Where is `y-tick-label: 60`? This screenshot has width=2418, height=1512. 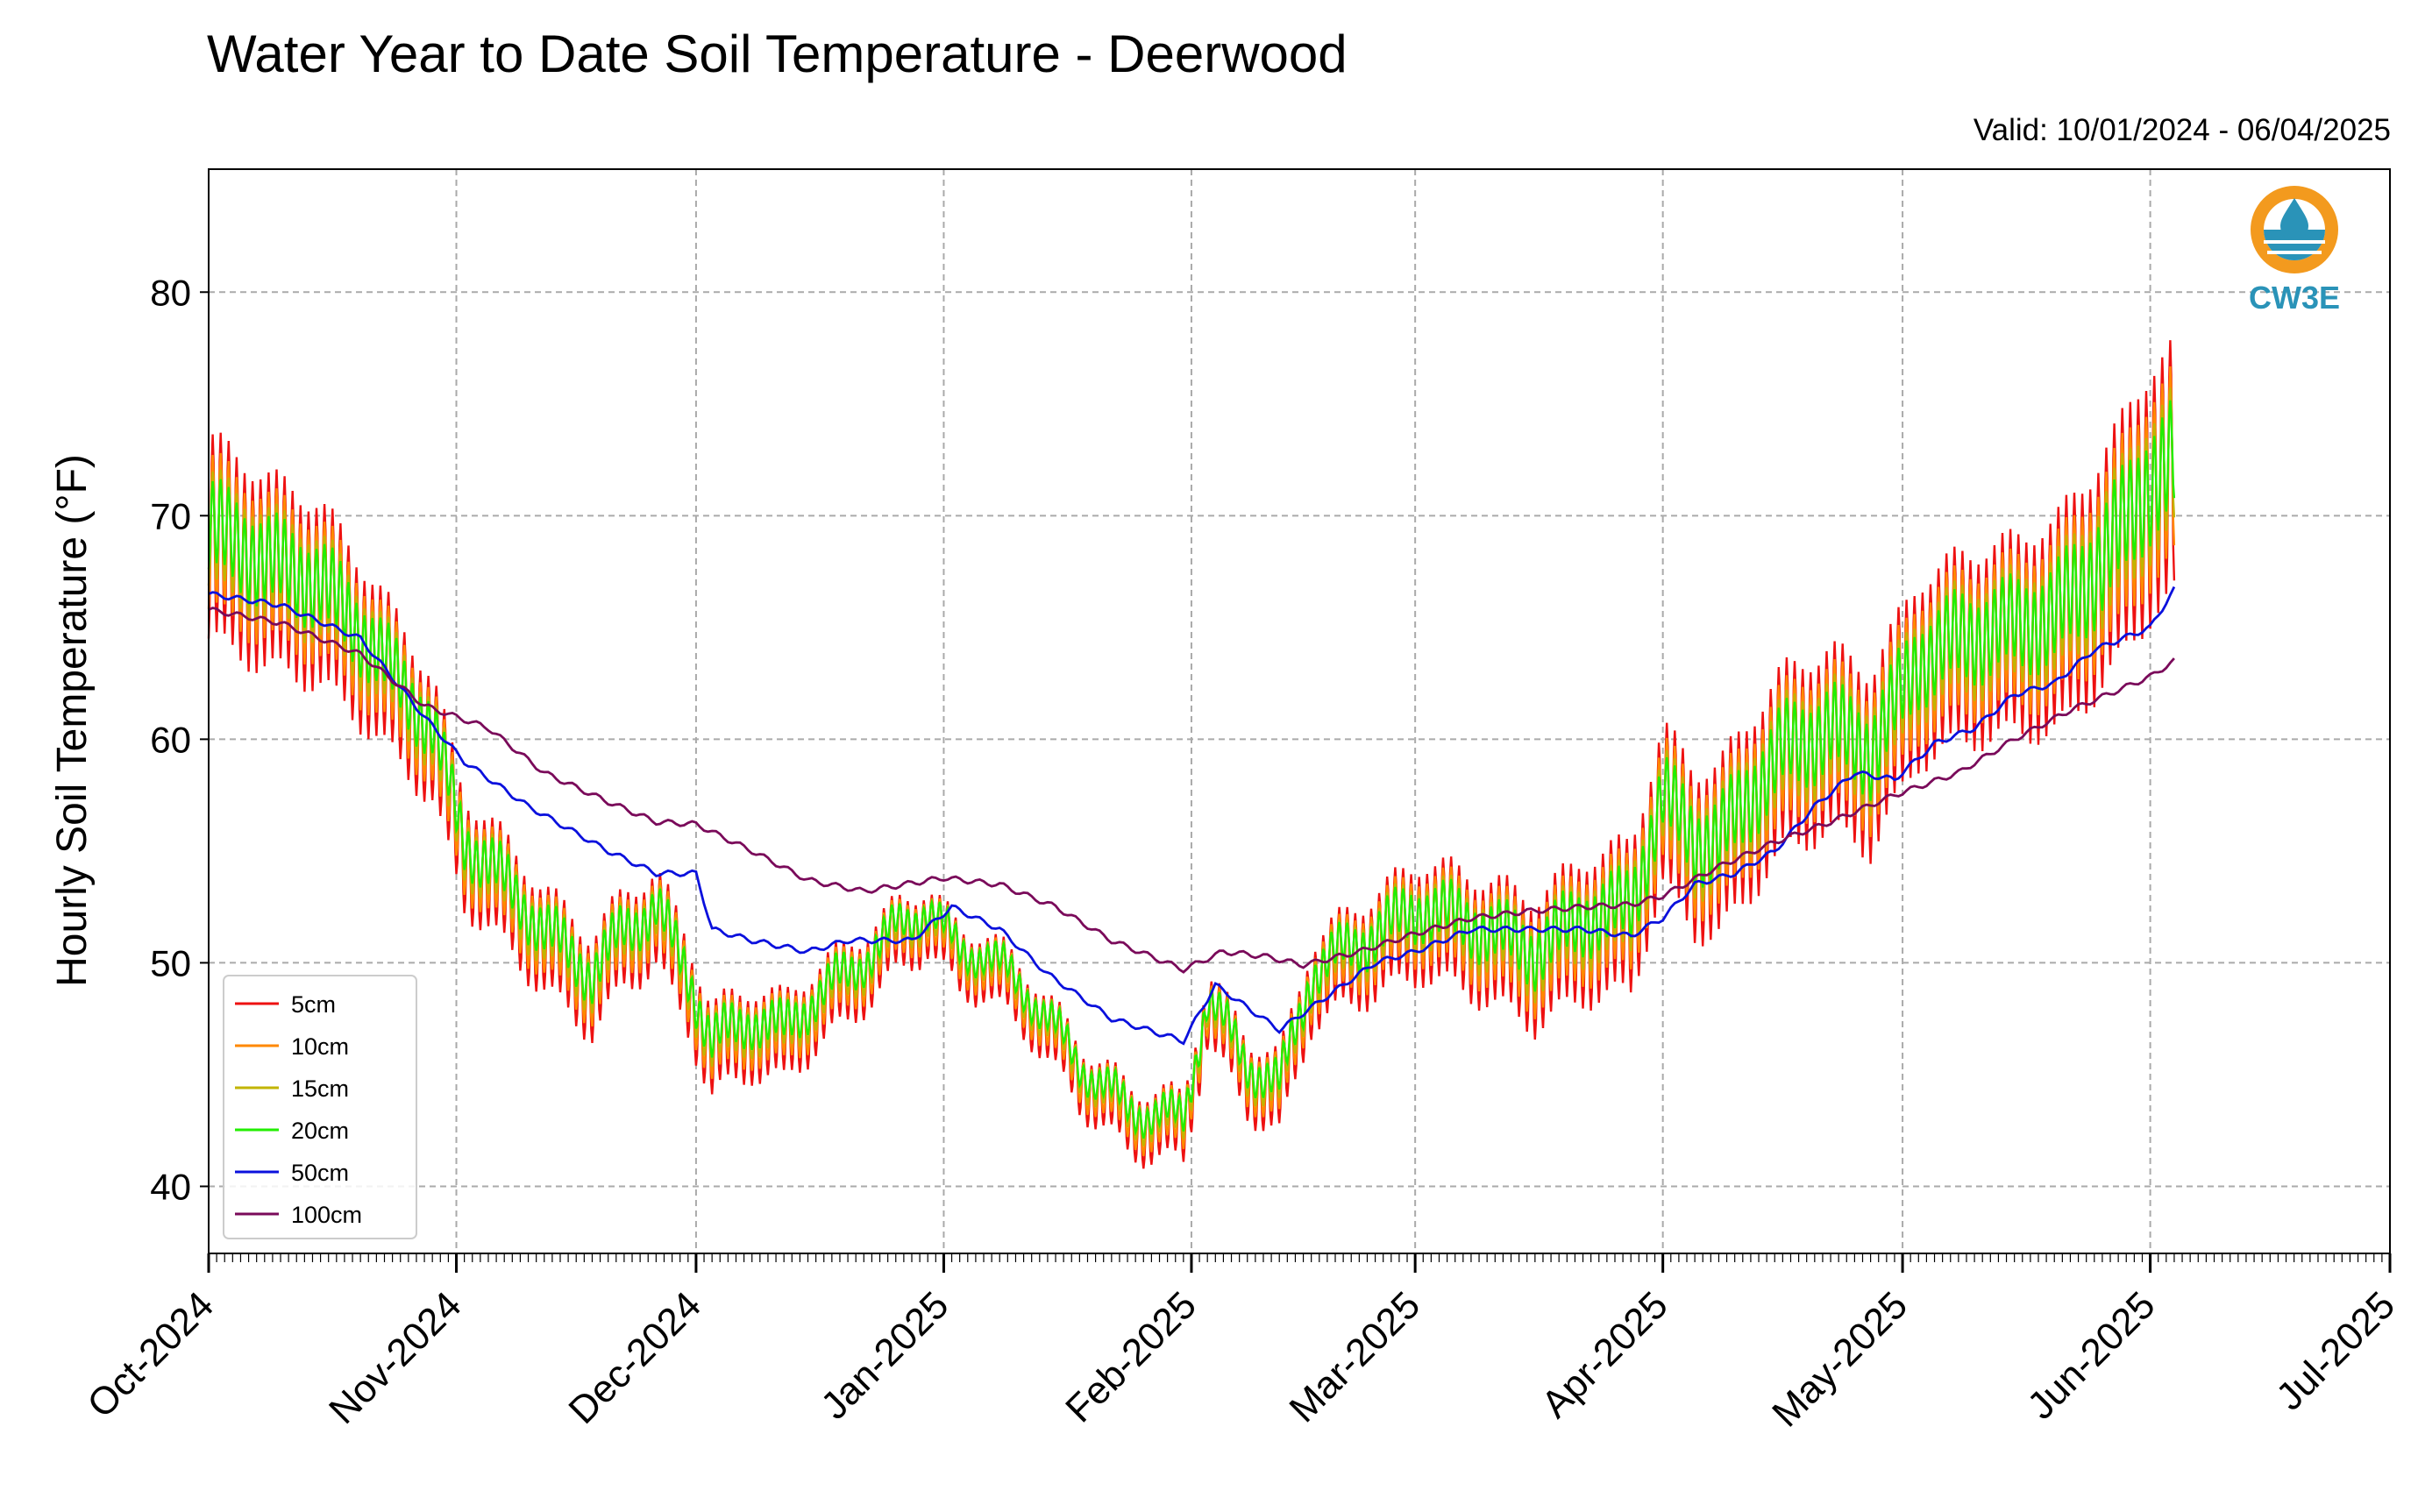
y-tick-label: 60 is located at coordinates (170, 739).